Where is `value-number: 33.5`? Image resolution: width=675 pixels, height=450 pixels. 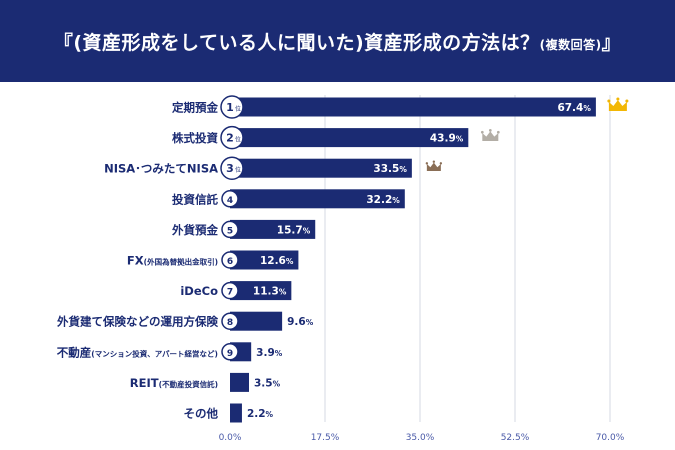
value-number: 33.5 is located at coordinates (386, 169).